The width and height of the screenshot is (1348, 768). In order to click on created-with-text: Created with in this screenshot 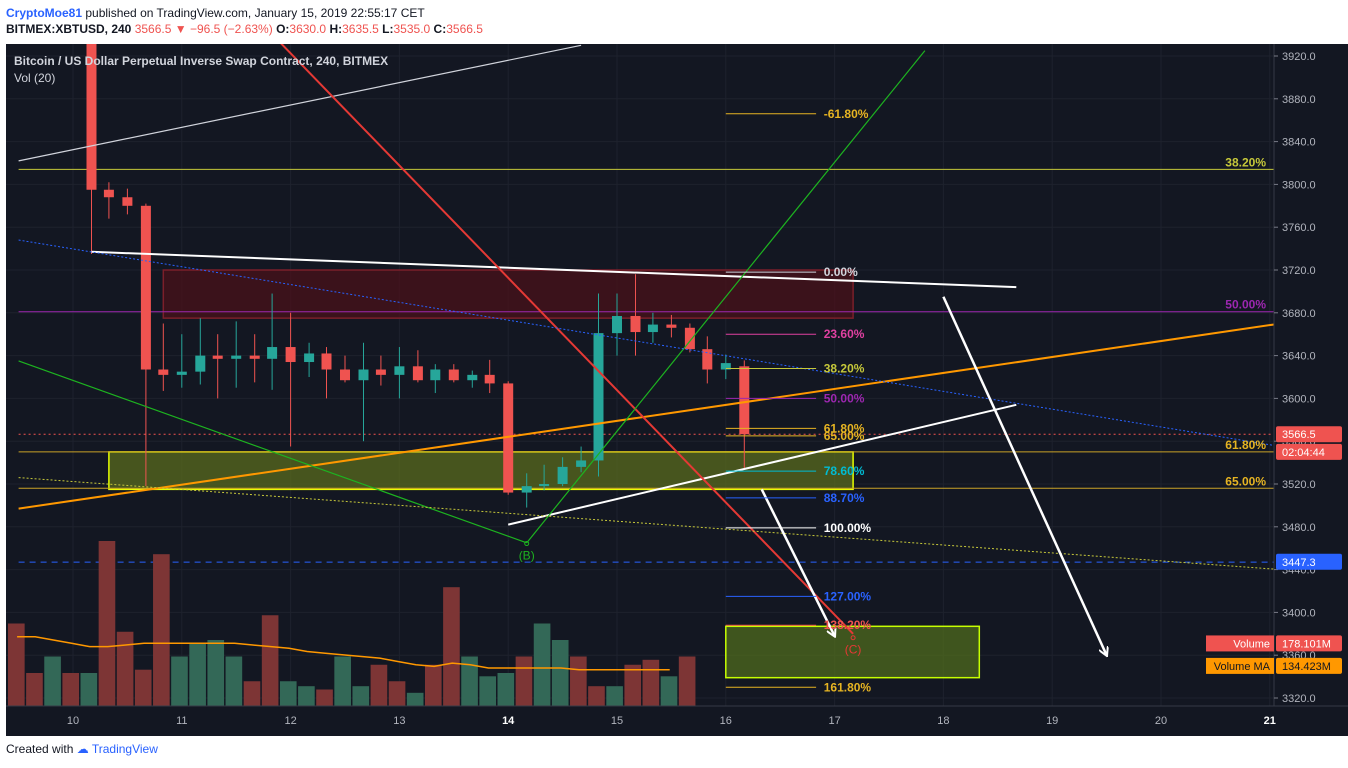, I will do `click(40, 749)`.